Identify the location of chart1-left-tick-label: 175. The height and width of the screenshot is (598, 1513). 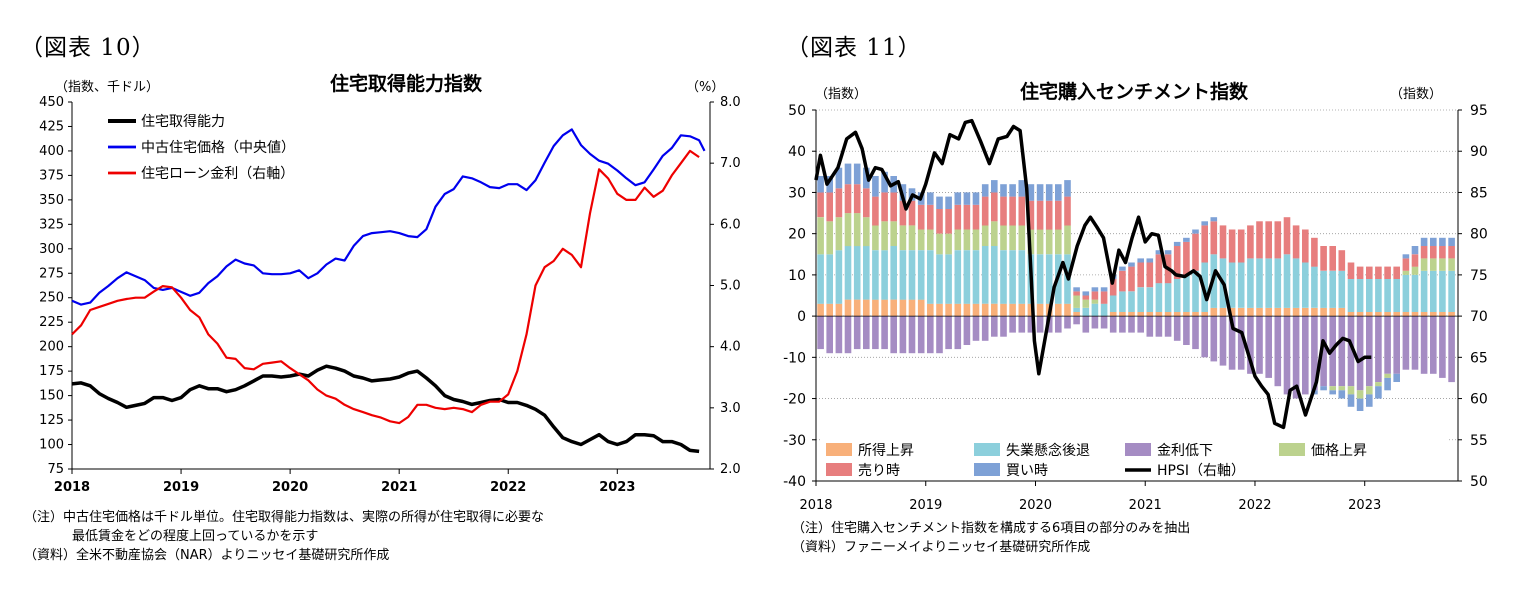
(51, 371).